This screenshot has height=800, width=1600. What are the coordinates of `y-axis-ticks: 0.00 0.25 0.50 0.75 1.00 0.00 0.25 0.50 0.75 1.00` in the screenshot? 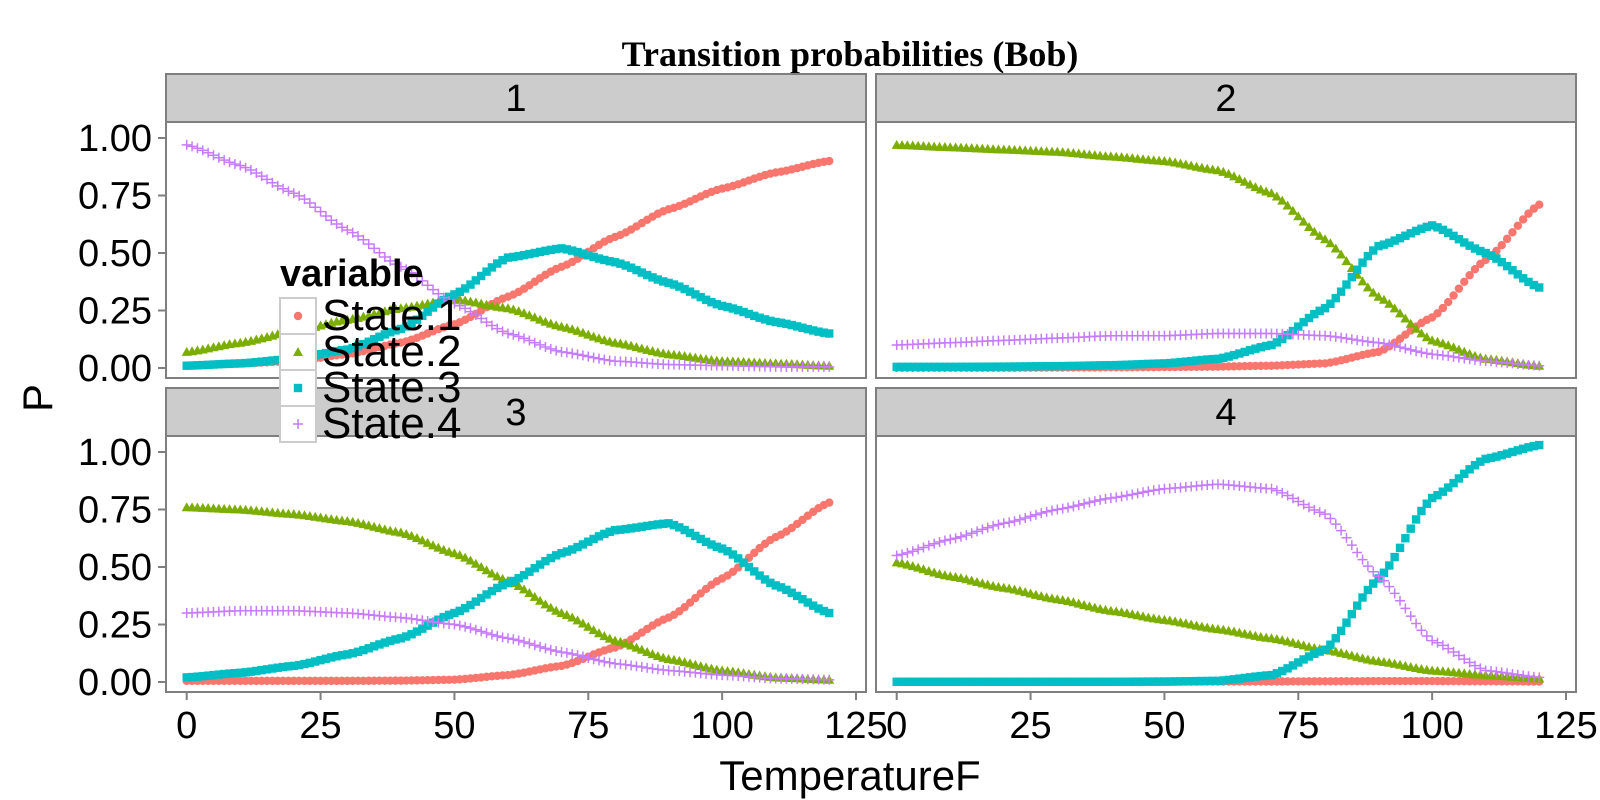 It's located at (122, 411).